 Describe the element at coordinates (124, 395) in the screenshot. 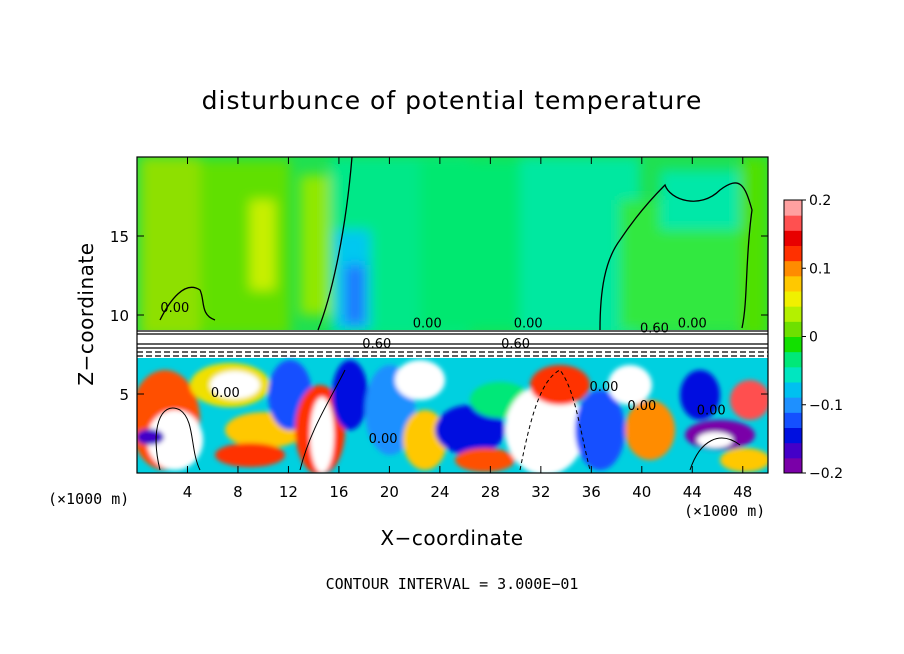

I see `y-tick-label: 5` at that location.